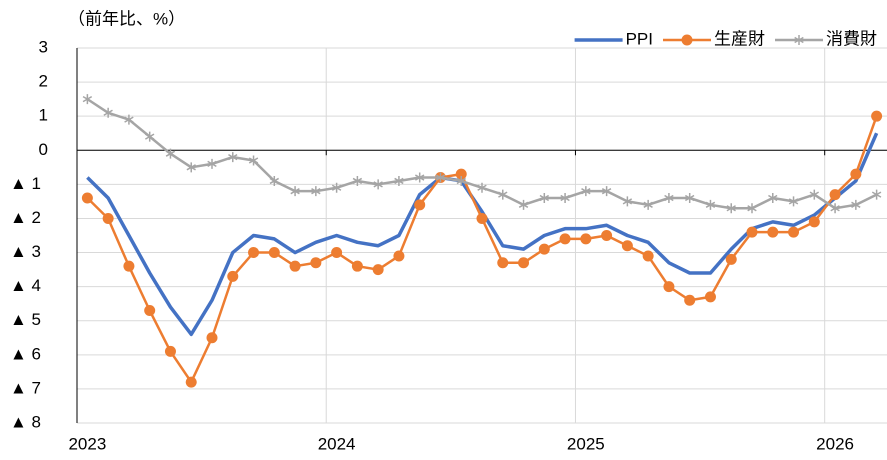  Describe the element at coordinates (25, 251) in the screenshot. I see `y-tick-label: ▲ 3` at that location.